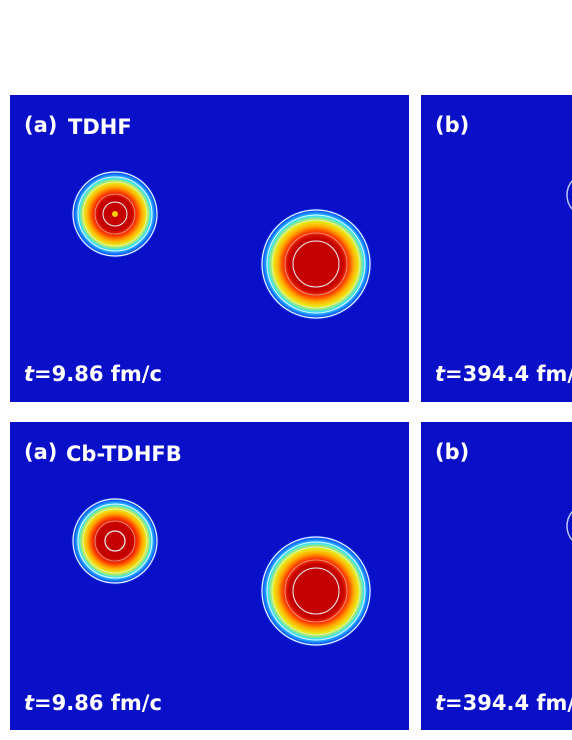 This screenshot has width=572, height=740. I want to click on panel-title: Cb-TDHFB, so click(124, 454).